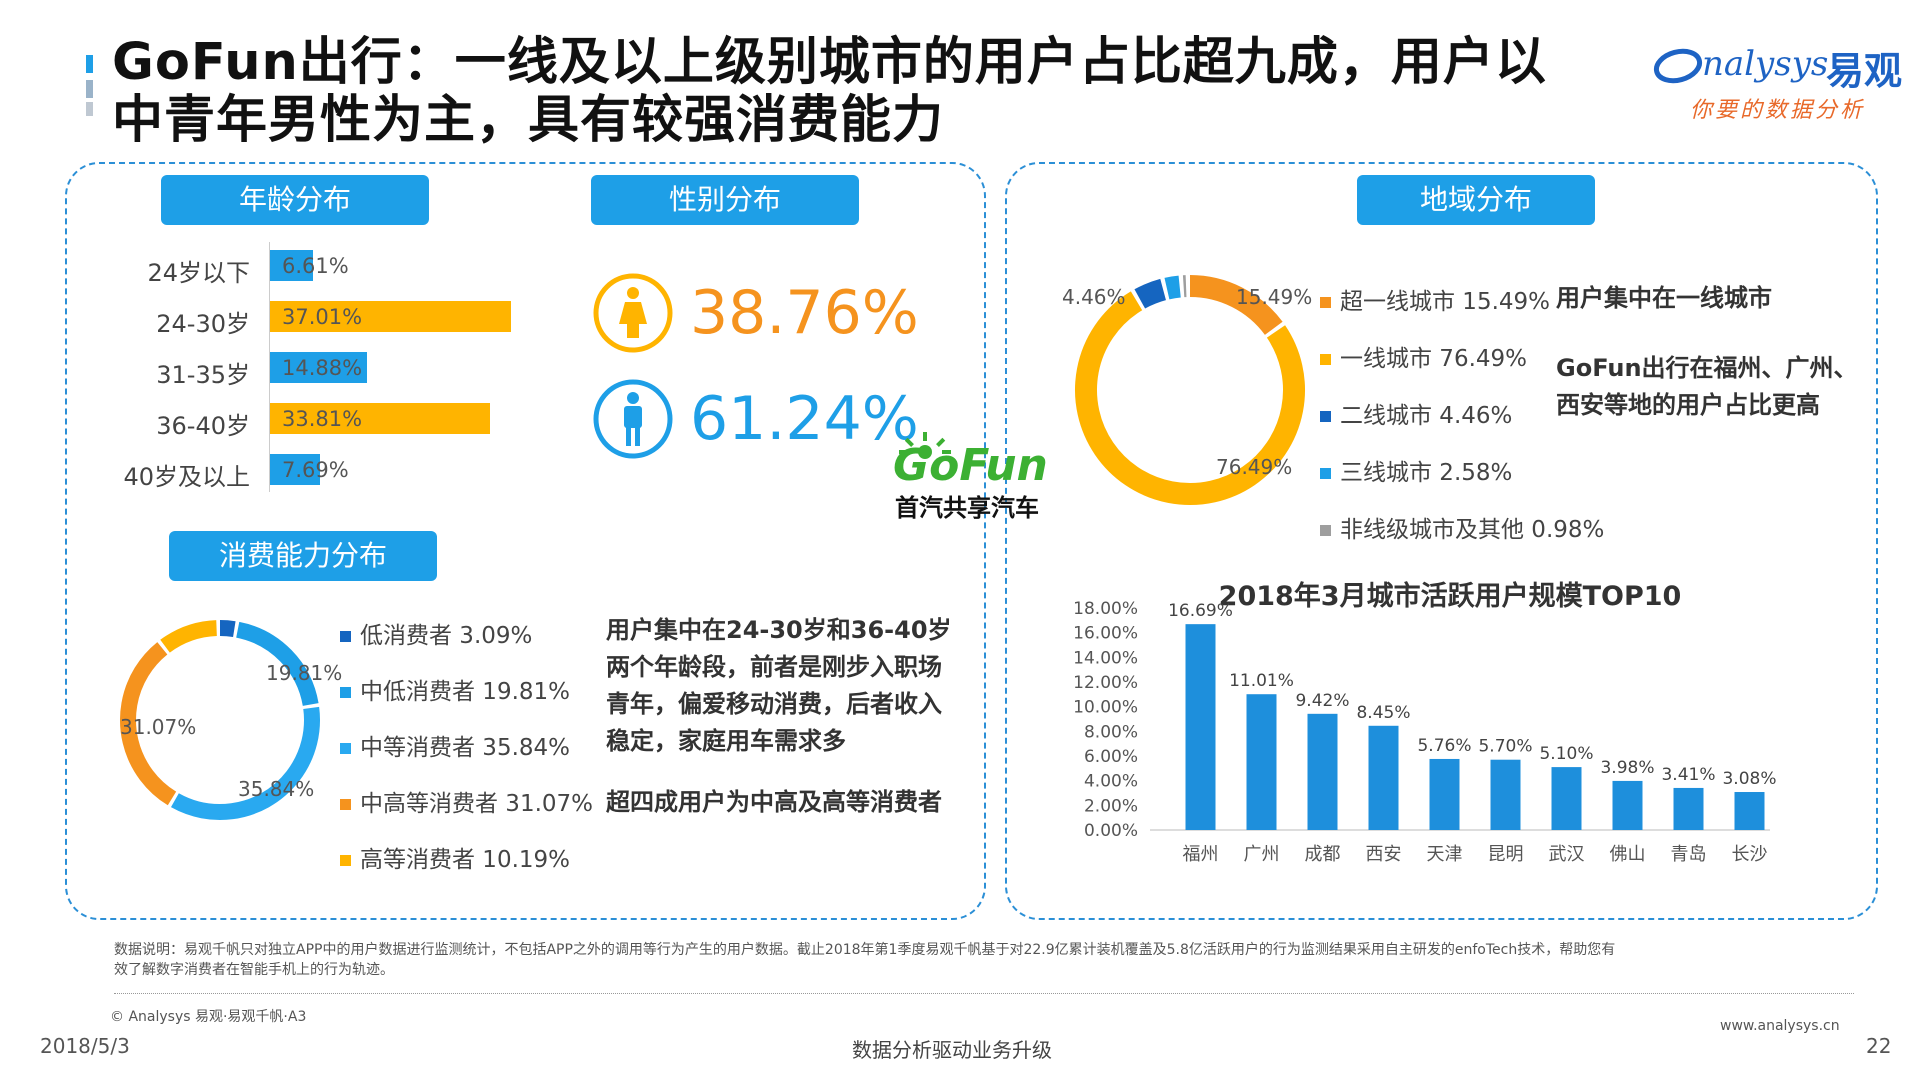 The image size is (1920, 1080). Describe the element at coordinates (465, 860) in the screenshot. I see `legend-label: 高等消费者 10.19%` at that location.